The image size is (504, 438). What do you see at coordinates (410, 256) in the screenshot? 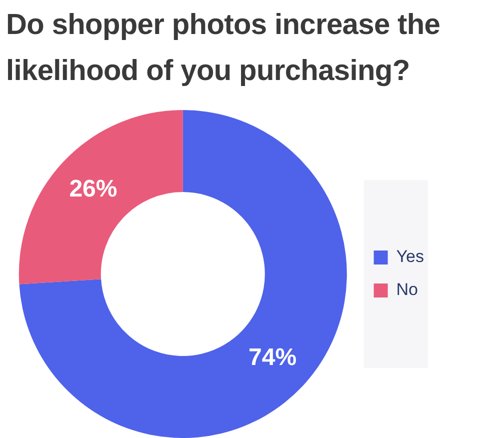
I see `legend-label: Yes` at bounding box center [410, 256].